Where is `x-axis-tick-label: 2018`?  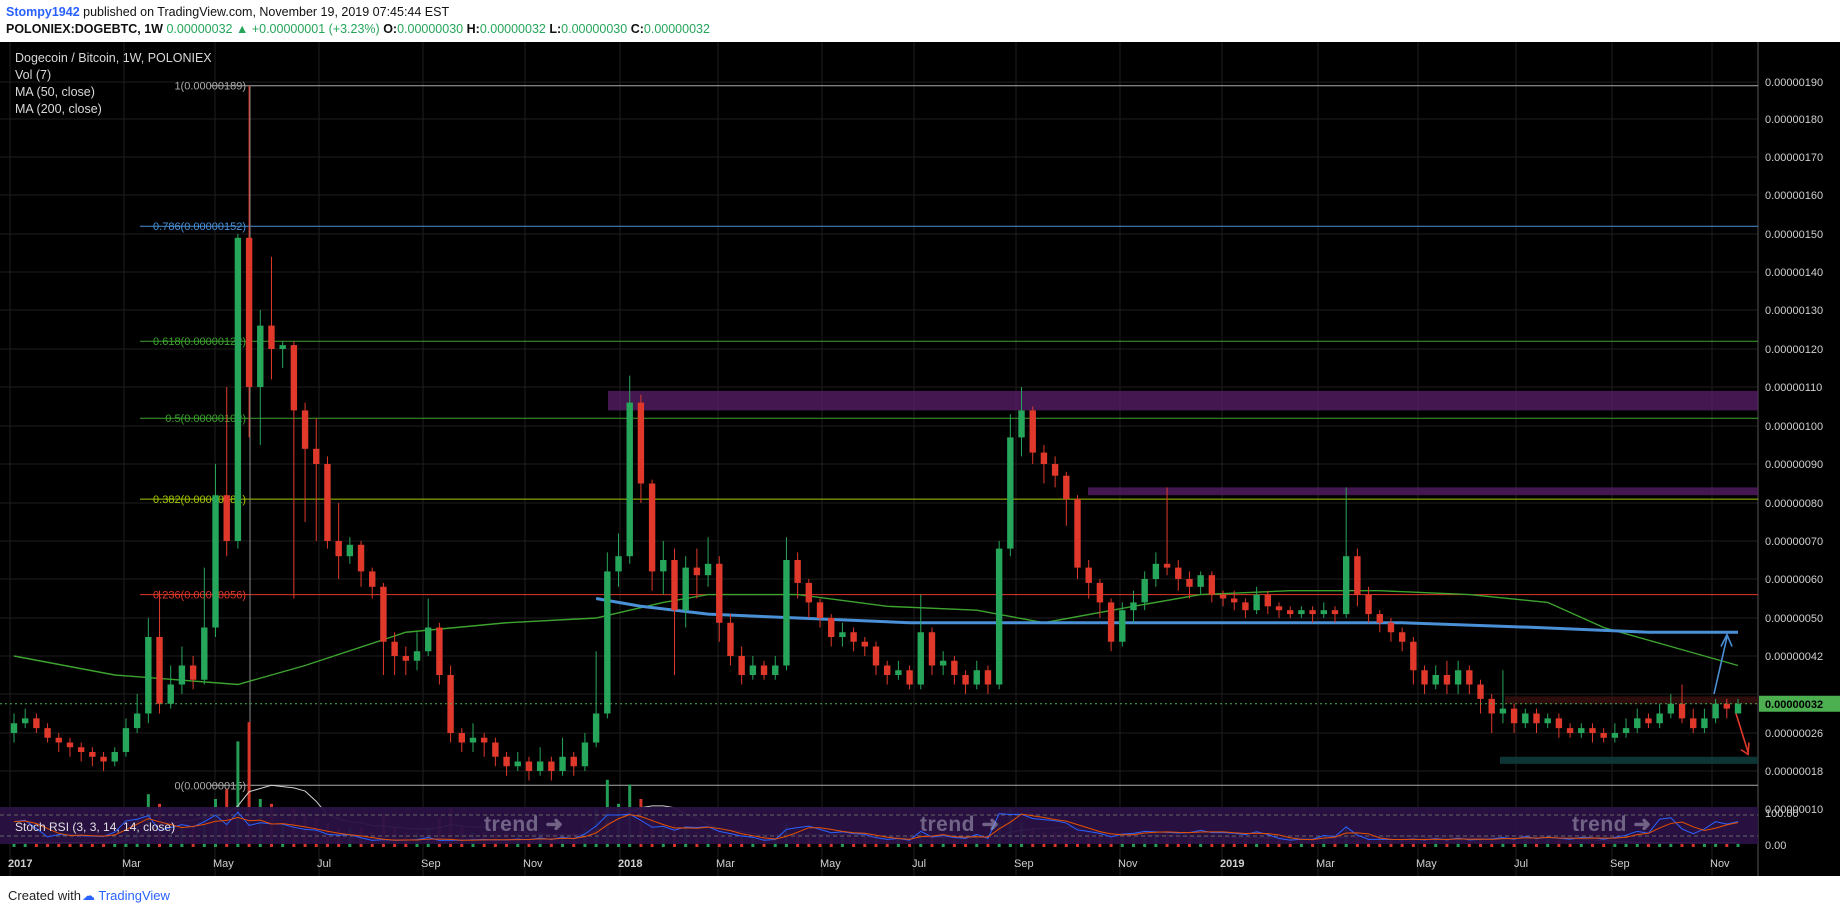 x-axis-tick-label: 2018 is located at coordinates (630, 864).